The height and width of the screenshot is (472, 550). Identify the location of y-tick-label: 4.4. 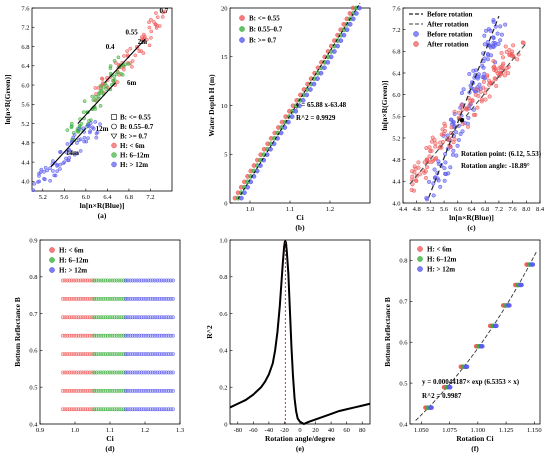
(25, 162).